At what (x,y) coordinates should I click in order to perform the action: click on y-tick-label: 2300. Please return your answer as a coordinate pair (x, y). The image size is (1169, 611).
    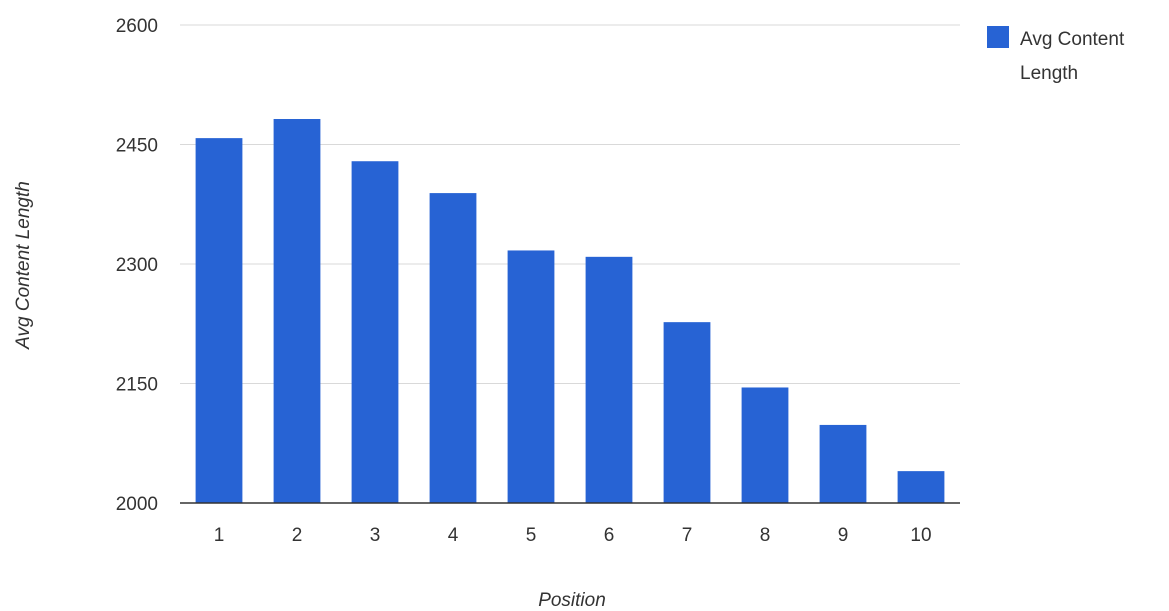
    Looking at the image, I should click on (137, 265).